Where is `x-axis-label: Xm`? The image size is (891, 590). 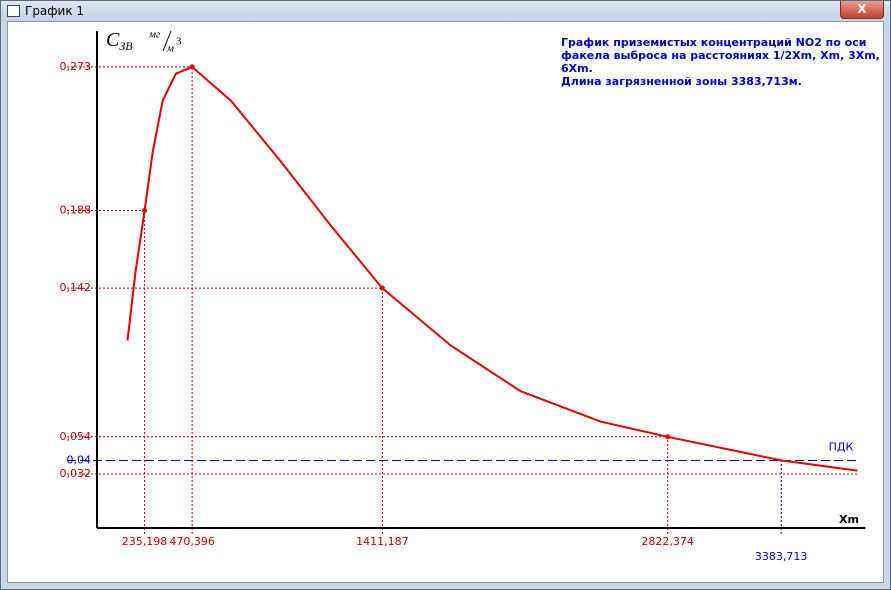 x-axis-label: Xm is located at coordinates (849, 519).